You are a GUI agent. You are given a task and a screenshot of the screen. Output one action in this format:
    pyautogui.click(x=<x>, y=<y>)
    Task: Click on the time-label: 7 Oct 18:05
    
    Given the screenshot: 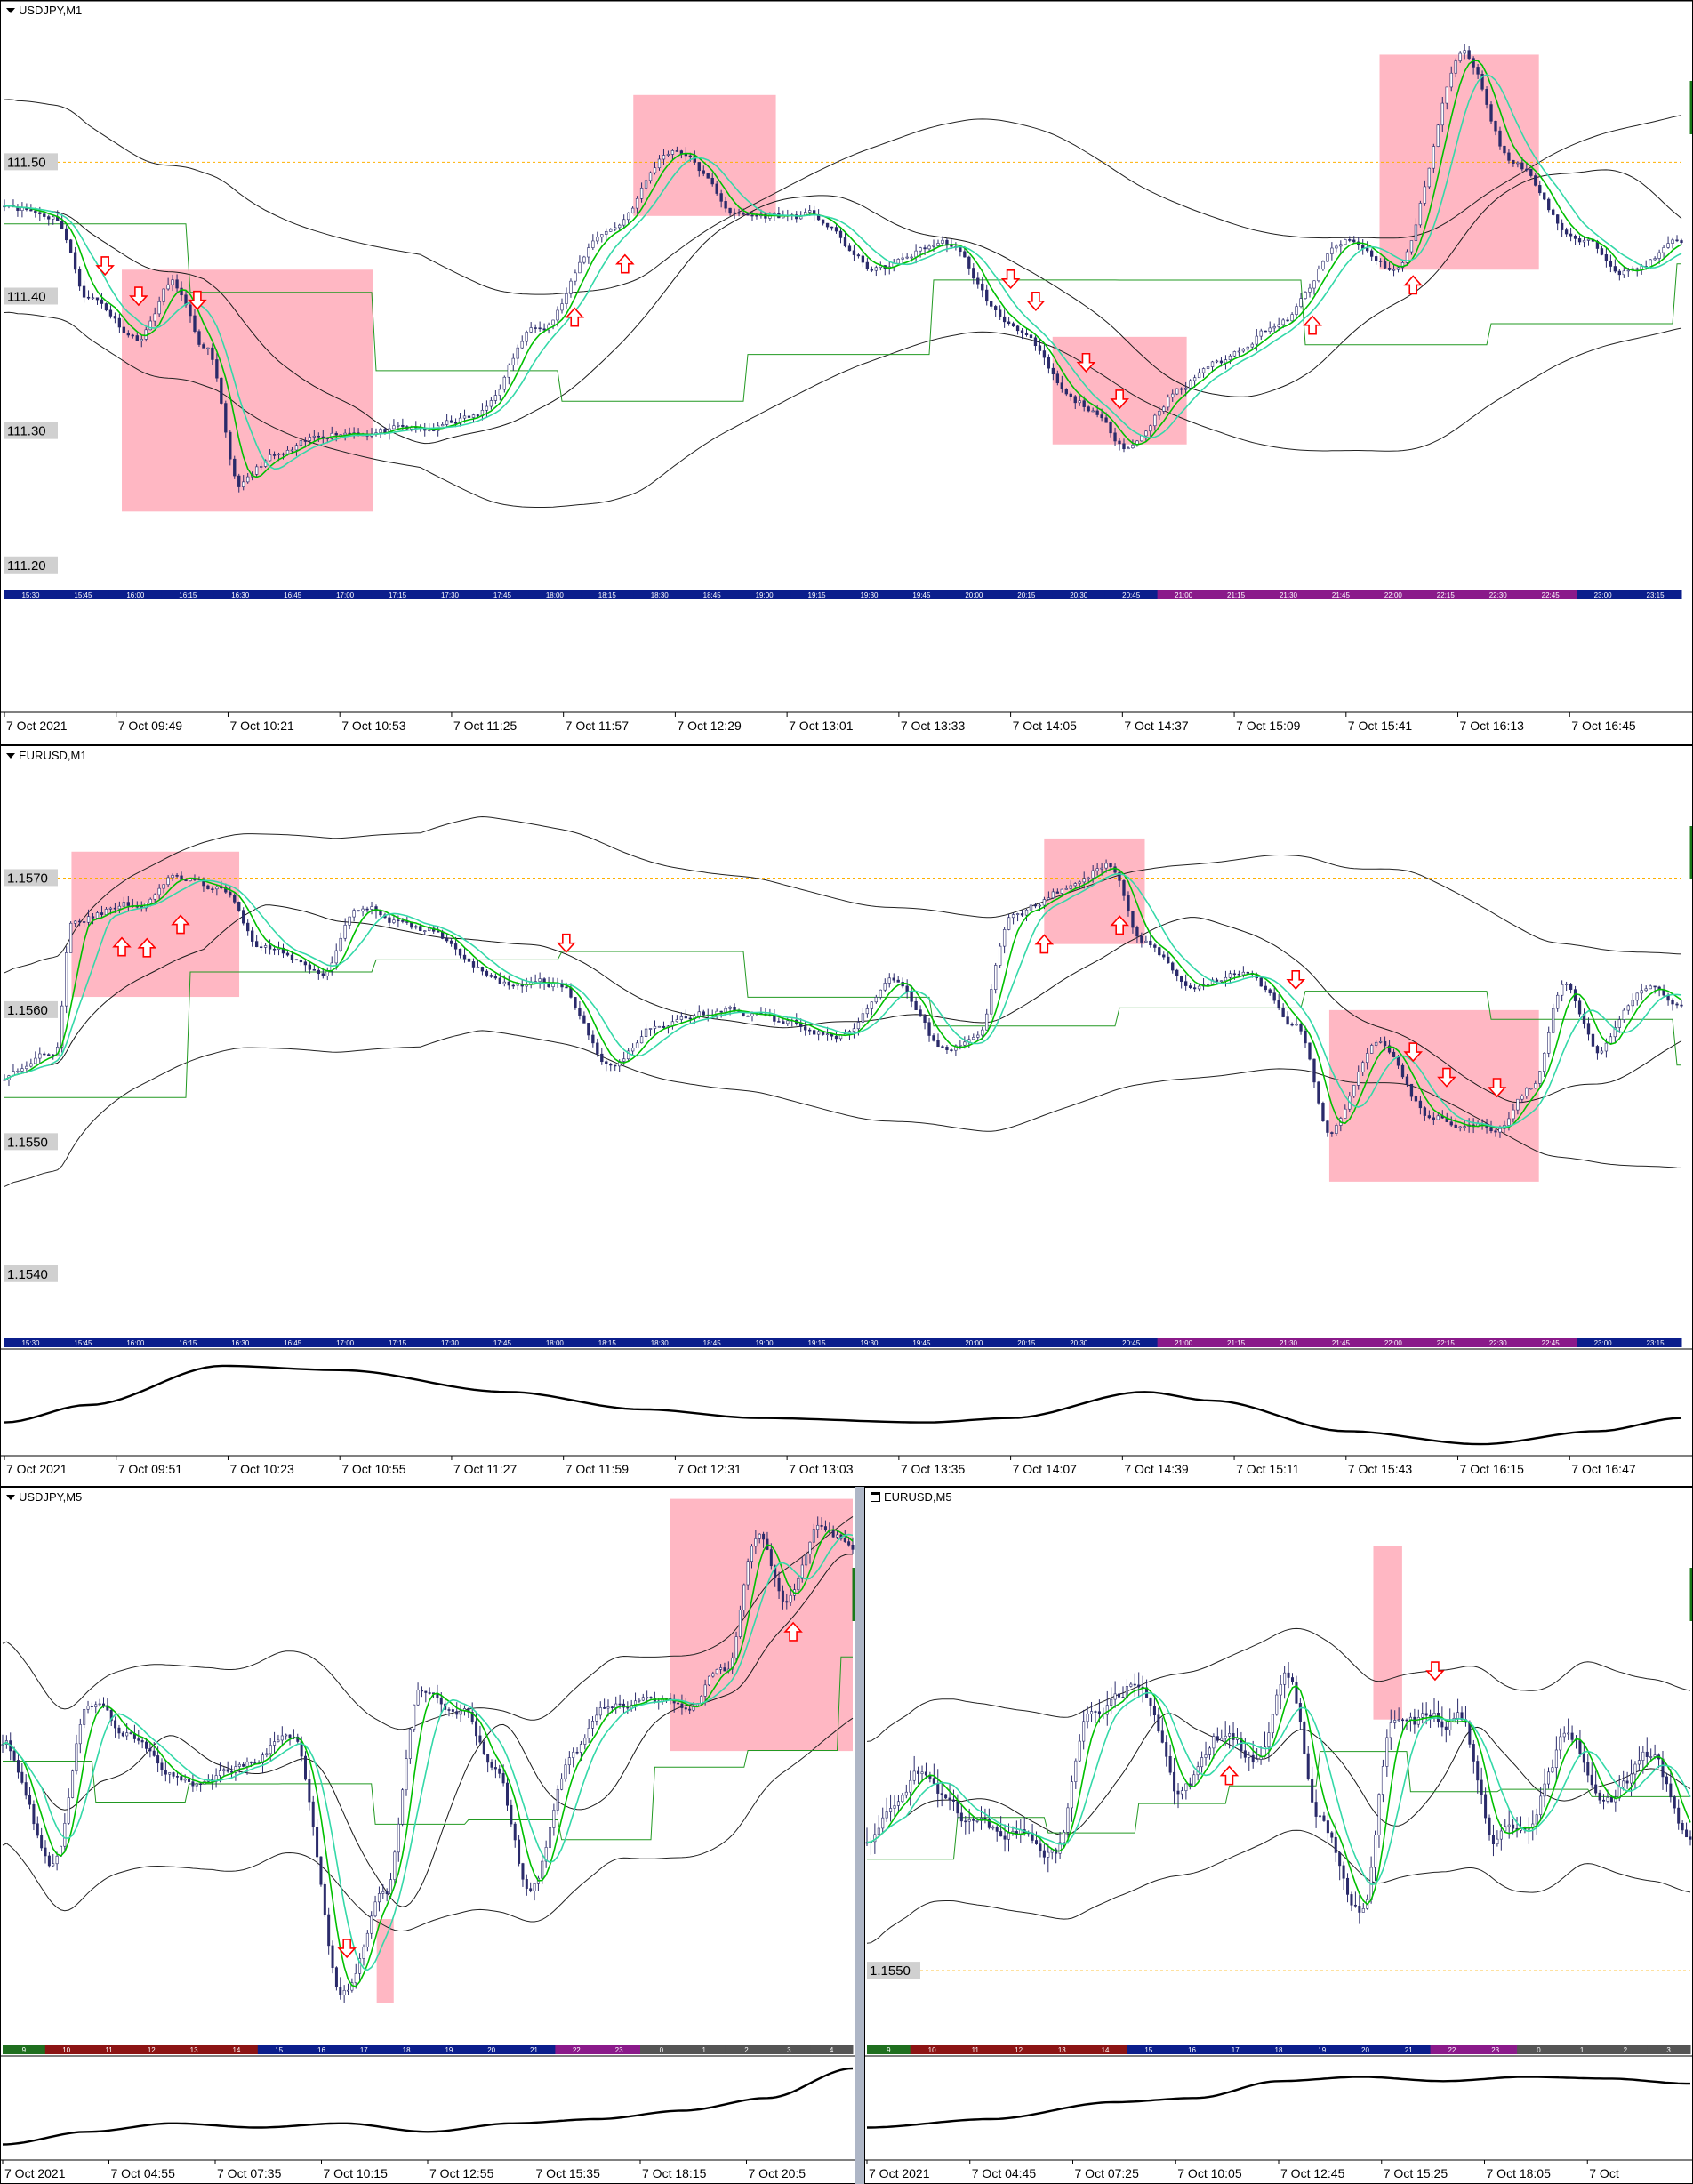 What is the action you would take?
    pyautogui.click(x=1519, y=2173)
    